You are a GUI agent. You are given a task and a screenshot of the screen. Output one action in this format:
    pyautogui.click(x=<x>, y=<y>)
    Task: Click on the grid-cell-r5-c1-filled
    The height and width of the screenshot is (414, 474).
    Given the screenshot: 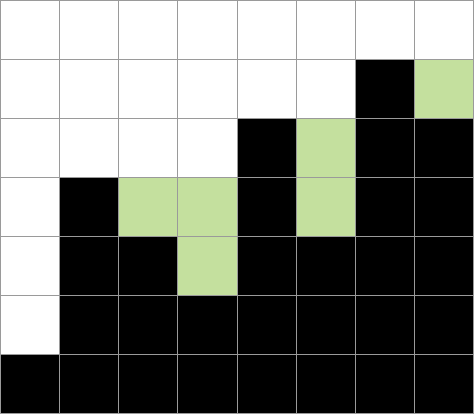 What is the action you would take?
    pyautogui.click(x=90, y=325)
    